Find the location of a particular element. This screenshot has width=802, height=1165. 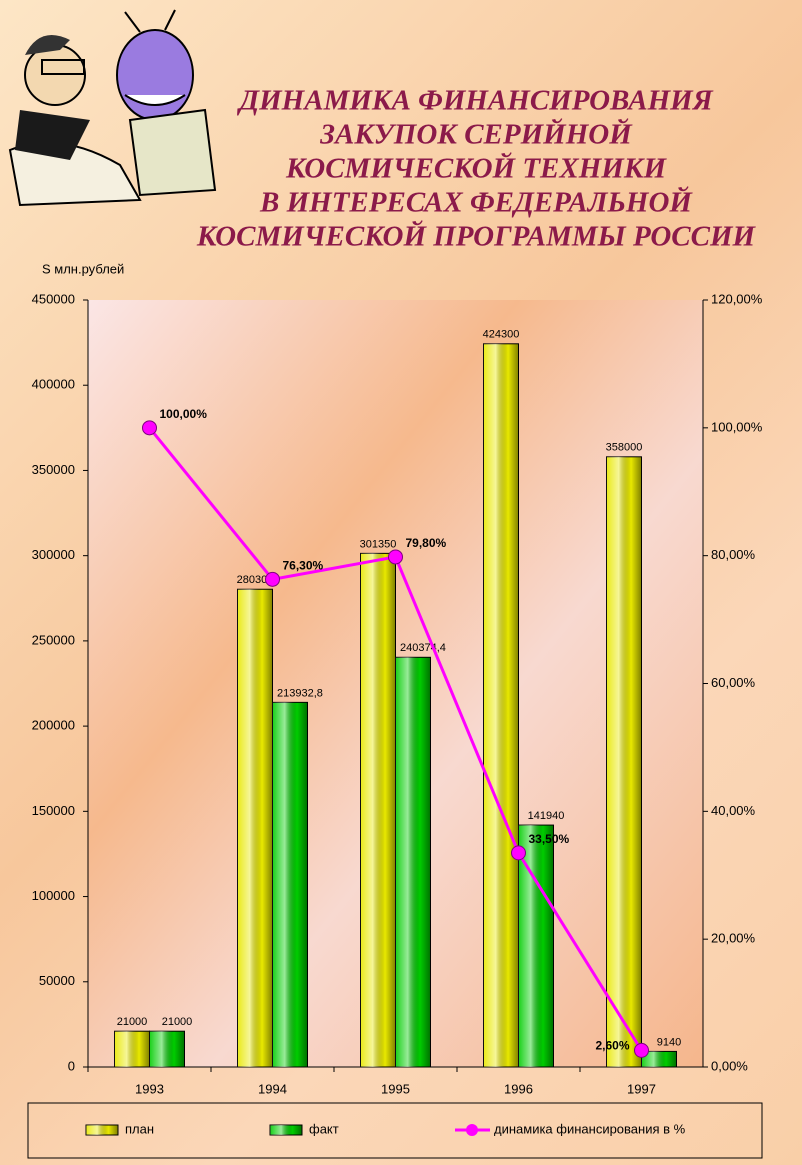

data-label: 79,80% is located at coordinates (426, 543).